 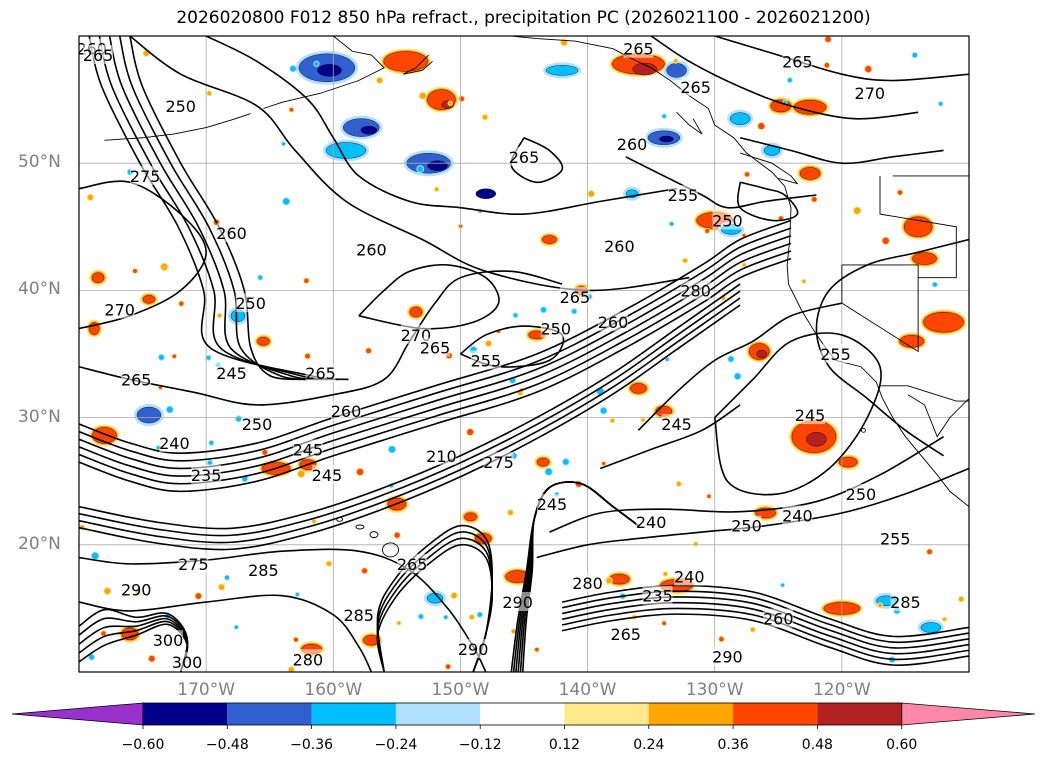 I want to click on colorbar-tick-label: 0.60, so click(x=902, y=745).